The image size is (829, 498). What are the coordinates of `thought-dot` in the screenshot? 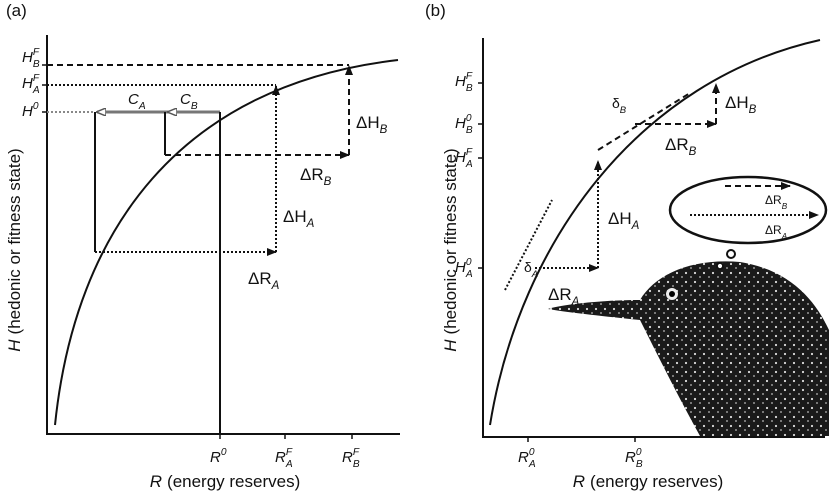 It's located at (720, 266).